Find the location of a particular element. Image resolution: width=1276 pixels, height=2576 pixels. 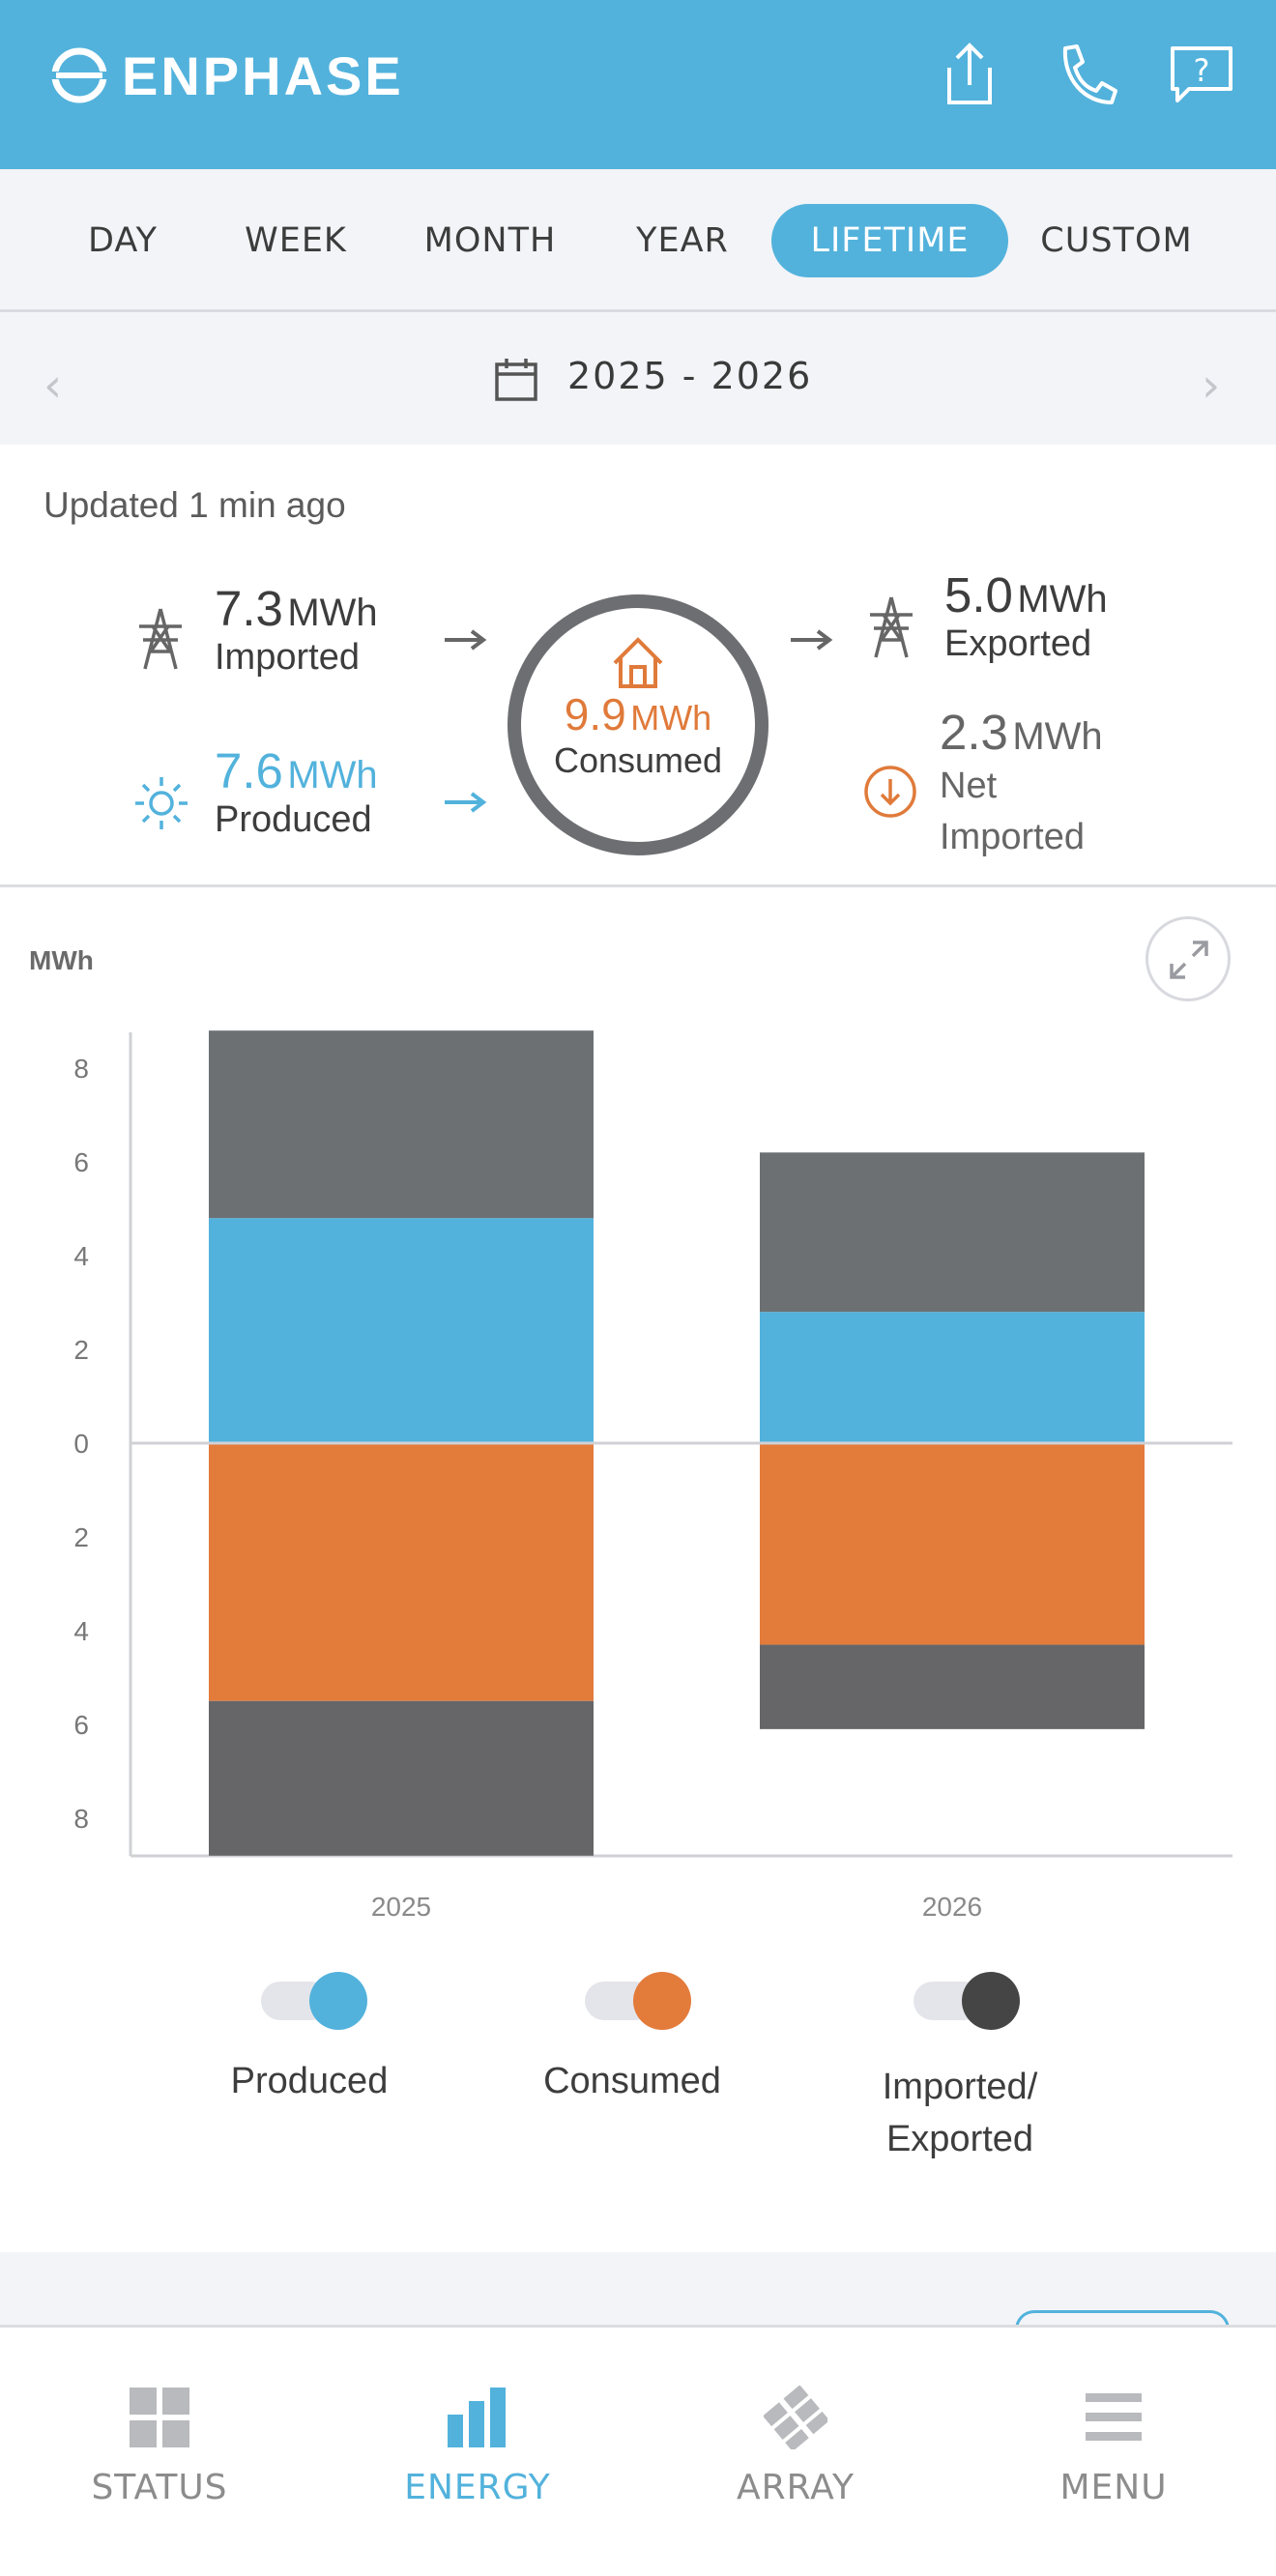

date-range-label: 2025 - 2026 is located at coordinates (690, 376).